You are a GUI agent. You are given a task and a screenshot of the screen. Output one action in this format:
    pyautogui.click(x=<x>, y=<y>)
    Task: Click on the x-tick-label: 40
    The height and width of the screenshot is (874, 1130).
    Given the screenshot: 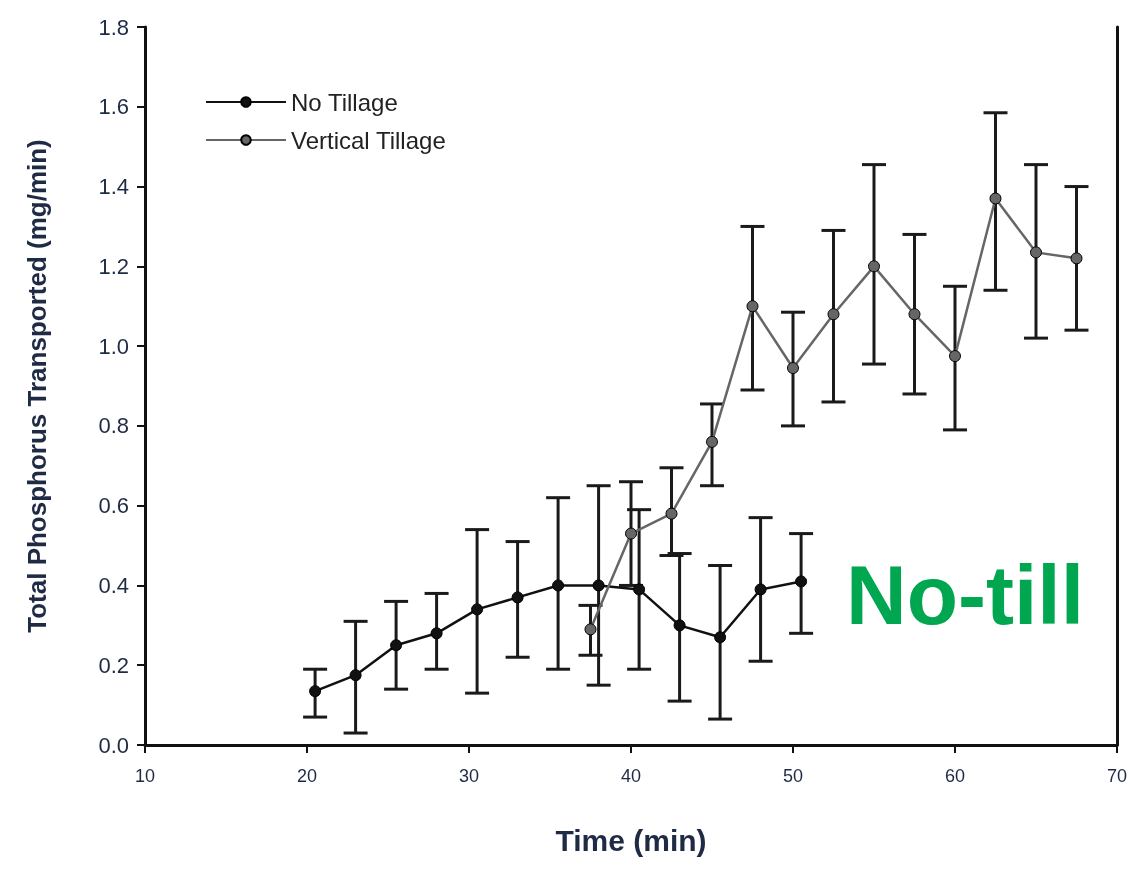 What is the action you would take?
    pyautogui.click(x=631, y=776)
    